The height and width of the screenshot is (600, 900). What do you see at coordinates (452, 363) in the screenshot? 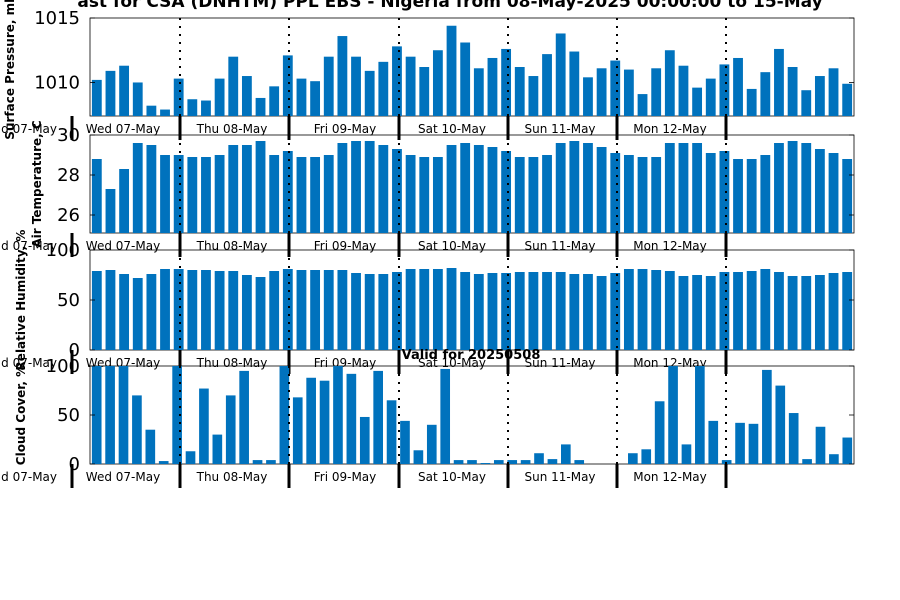
I see `x-tick-label: Sat 10-May` at bounding box center [452, 363].